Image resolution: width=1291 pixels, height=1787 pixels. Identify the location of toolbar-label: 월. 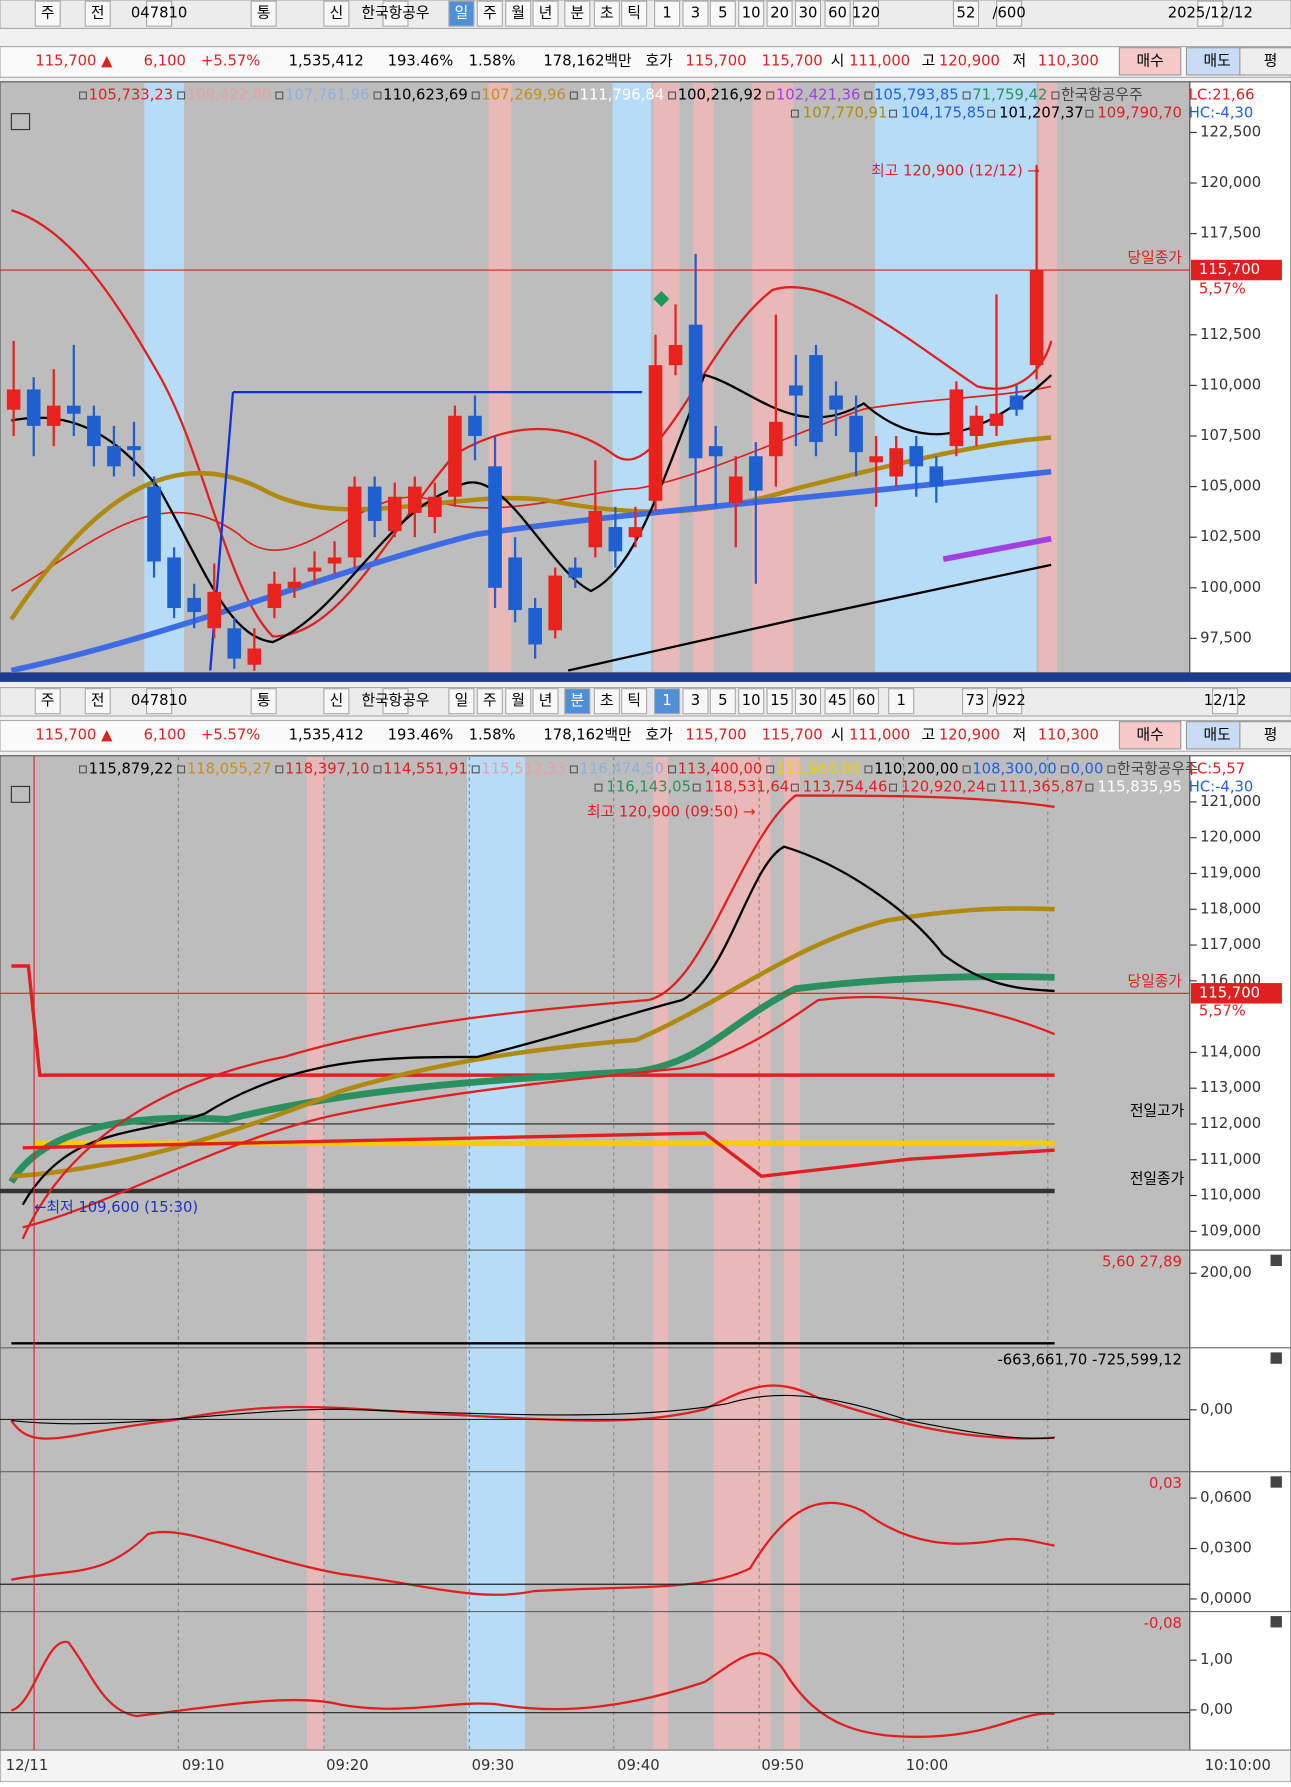
(518, 13).